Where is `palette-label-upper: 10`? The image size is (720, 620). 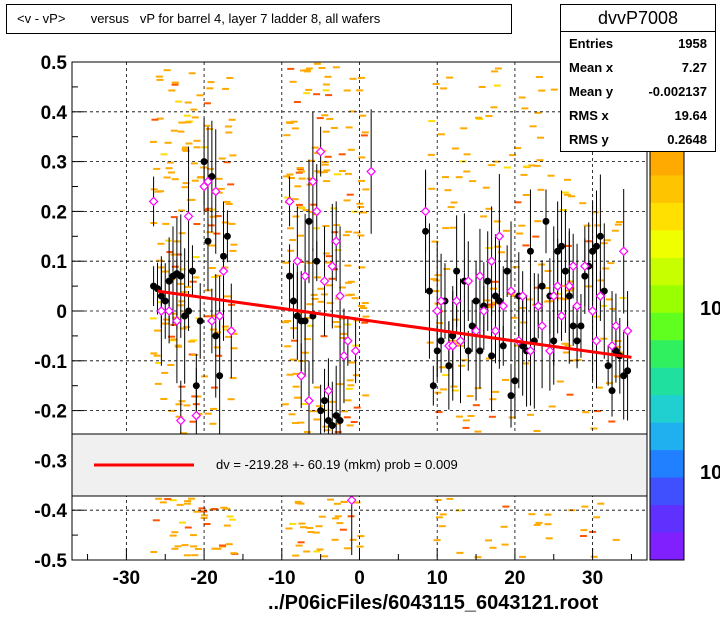 palette-label-upper: 10 is located at coordinates (710, 309).